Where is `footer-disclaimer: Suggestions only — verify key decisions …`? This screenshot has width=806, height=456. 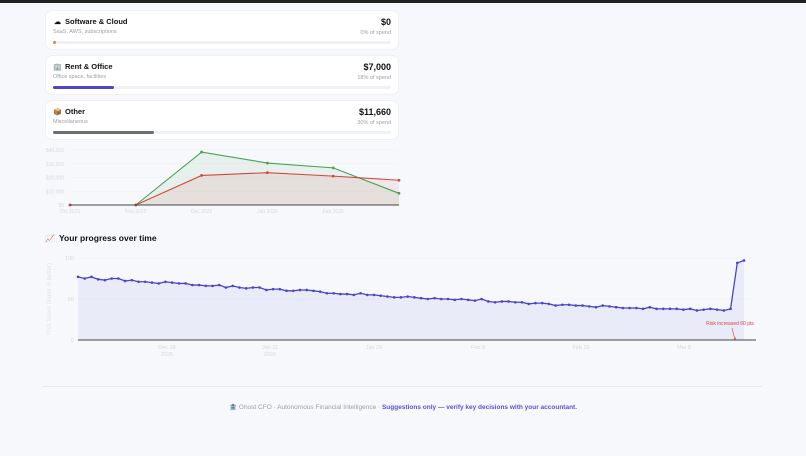
footer-disclaimer: Suggestions only — verify key decisions … is located at coordinates (479, 407).